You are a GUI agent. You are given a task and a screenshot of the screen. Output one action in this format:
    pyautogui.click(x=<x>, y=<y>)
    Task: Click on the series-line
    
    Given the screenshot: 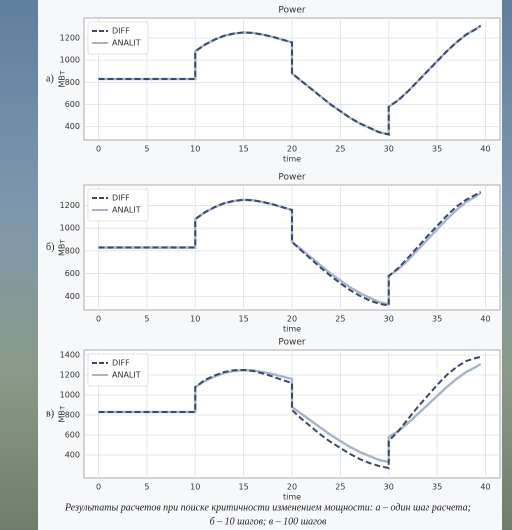 What is the action you would take?
    pyautogui.click(x=290, y=413)
    